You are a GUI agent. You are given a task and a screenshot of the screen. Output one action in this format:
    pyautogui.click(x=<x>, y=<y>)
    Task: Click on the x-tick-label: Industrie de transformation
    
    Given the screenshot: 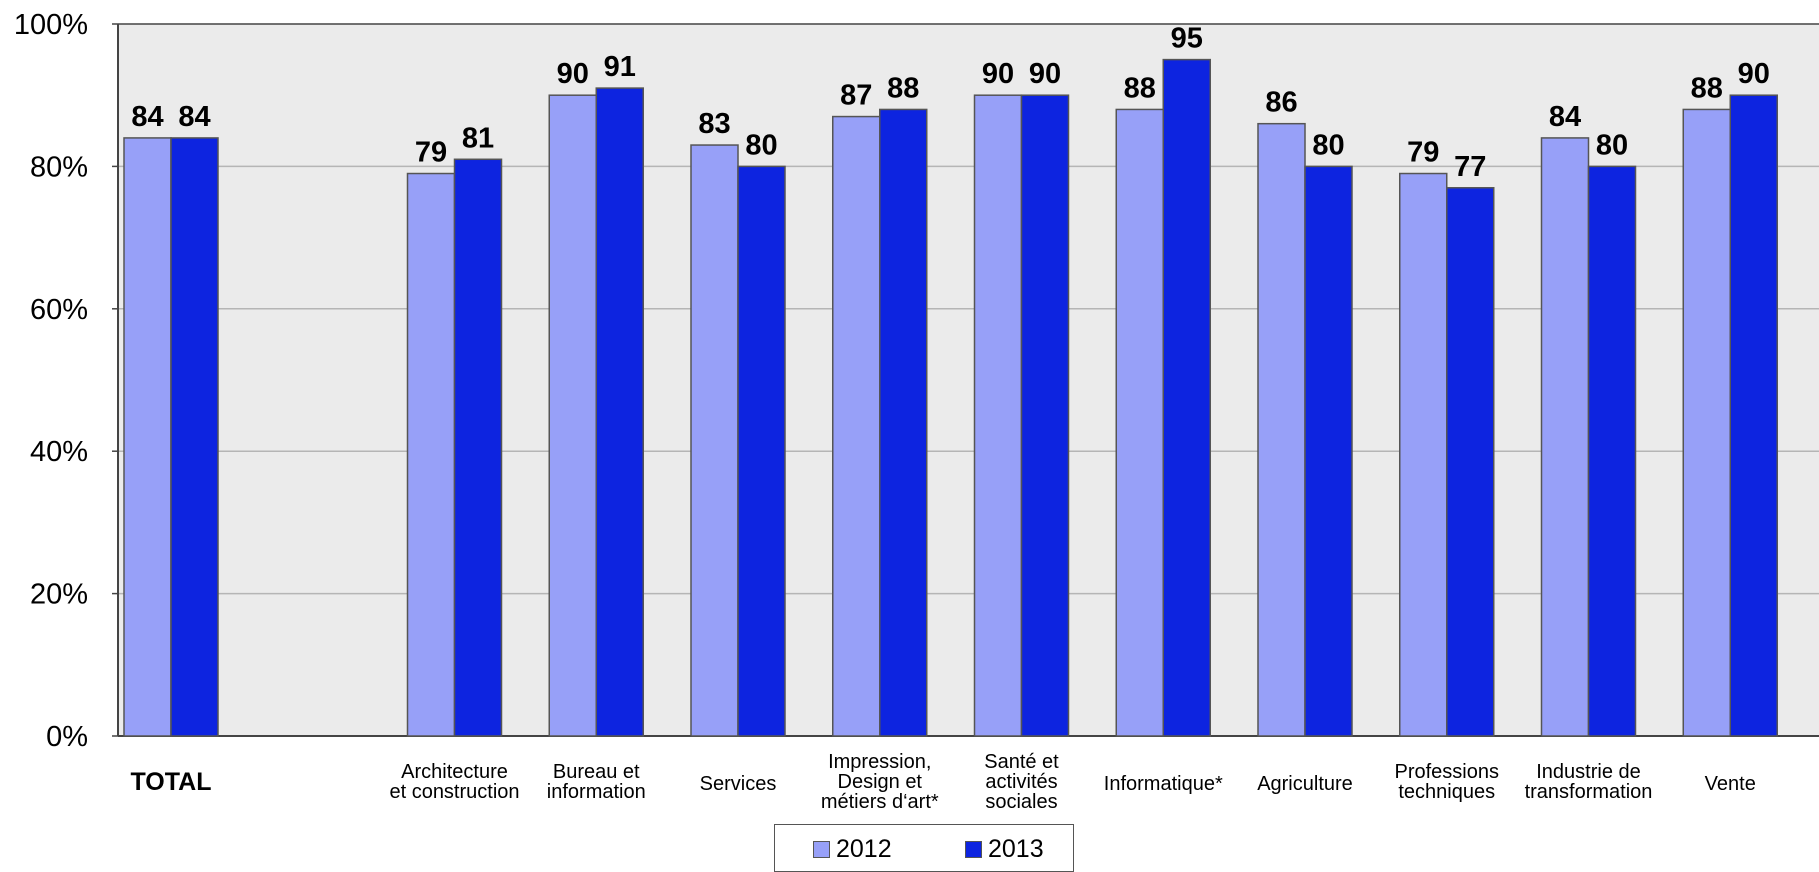 What is the action you would take?
    pyautogui.click(x=1589, y=782)
    